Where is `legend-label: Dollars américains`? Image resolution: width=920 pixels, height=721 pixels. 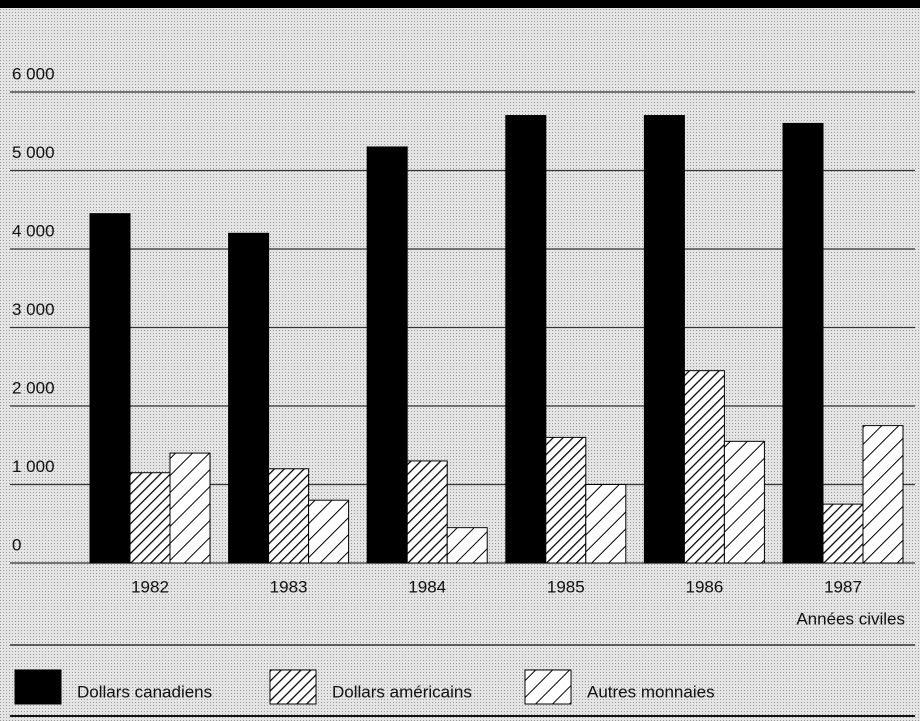 legend-label: Dollars américains is located at coordinates (402, 691).